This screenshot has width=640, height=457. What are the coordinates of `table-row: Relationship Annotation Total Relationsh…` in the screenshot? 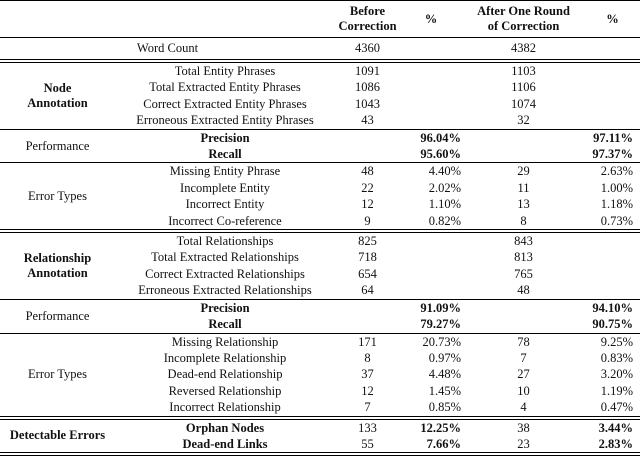 It's located at (320, 255).